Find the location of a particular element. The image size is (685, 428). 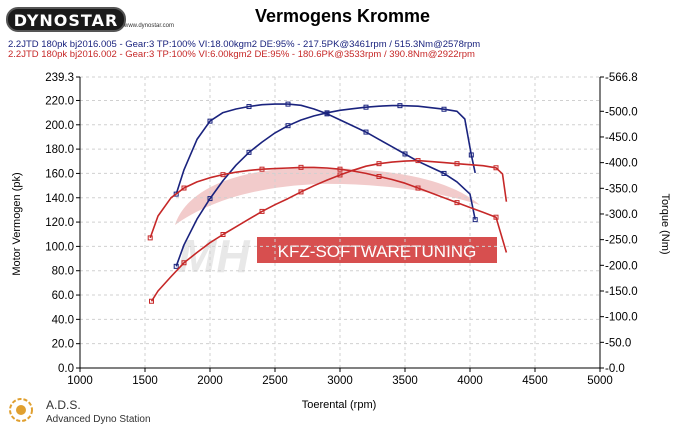

y-tick-label: 140.0 is located at coordinates (59, 199).